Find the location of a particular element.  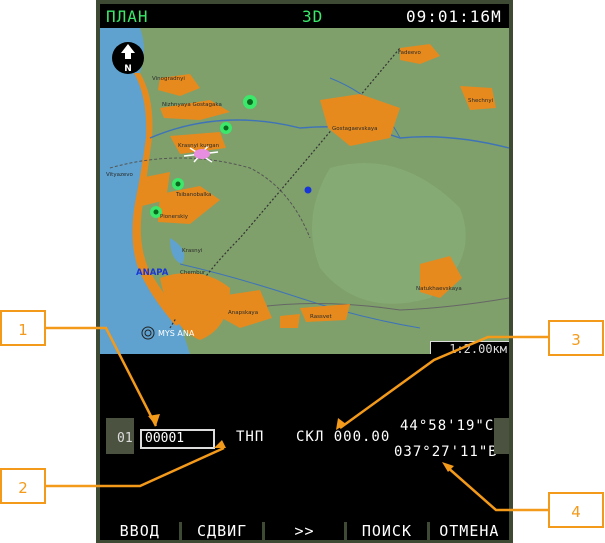

map-sea is located at coordinates (145, 191).